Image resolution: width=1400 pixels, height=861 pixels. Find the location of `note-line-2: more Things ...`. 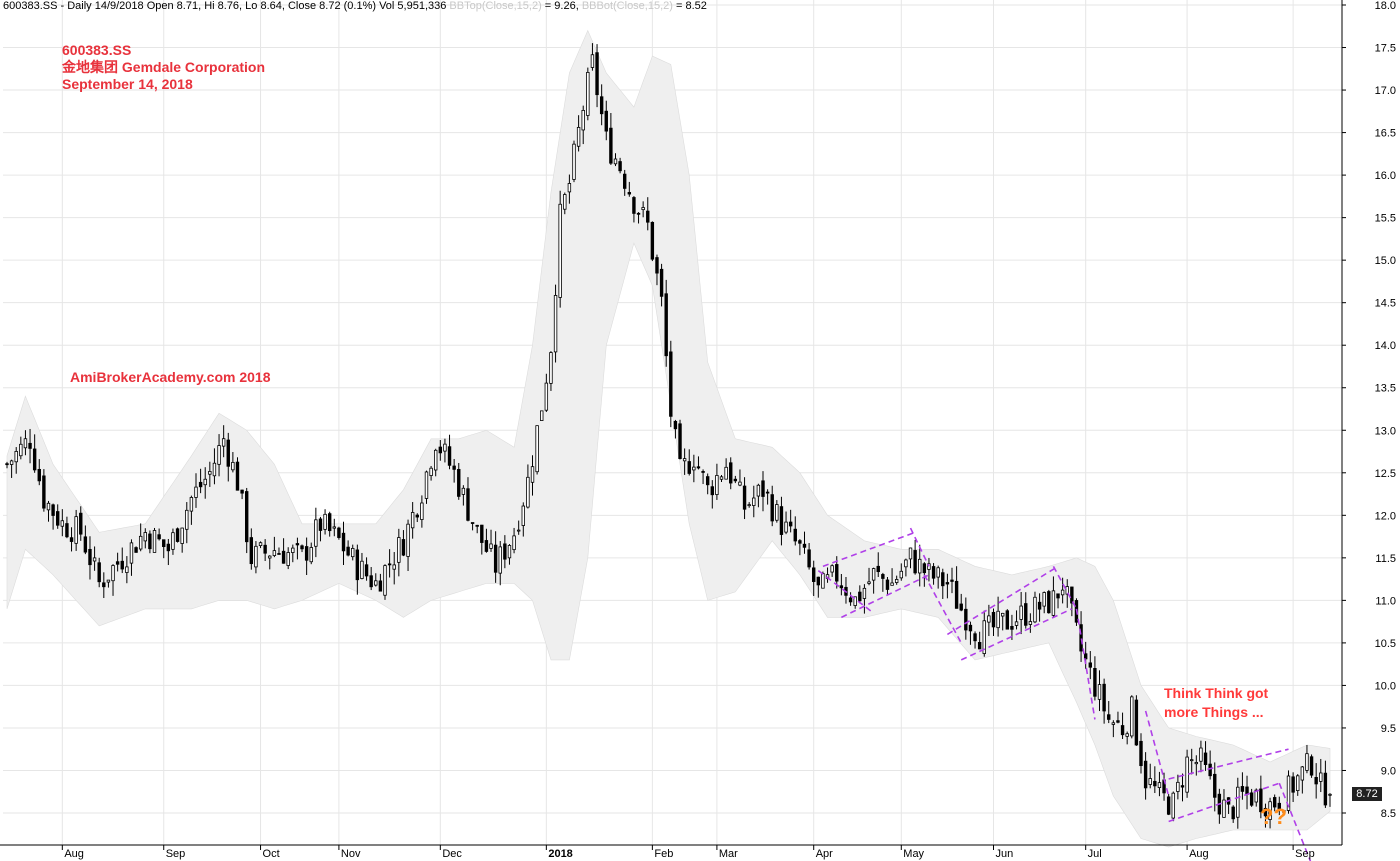

note-line-2: more Things ... is located at coordinates (1214, 712).